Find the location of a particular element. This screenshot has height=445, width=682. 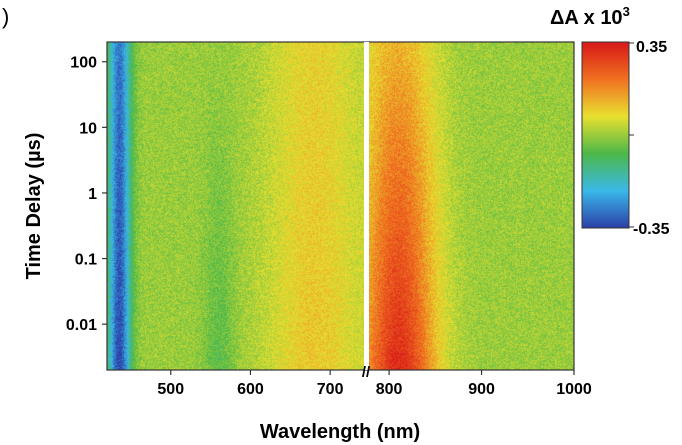

x-axis-title: Wavelength (nm) is located at coordinates (340, 432).